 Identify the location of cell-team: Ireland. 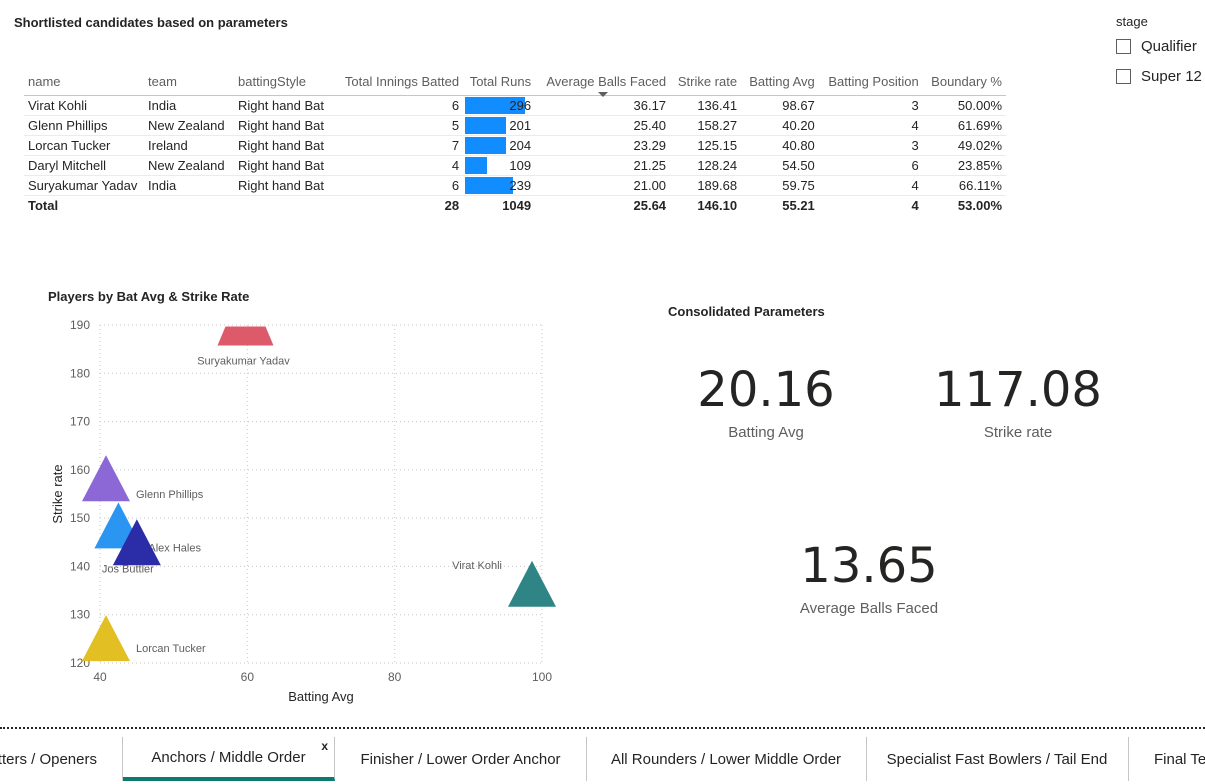
(189, 145).